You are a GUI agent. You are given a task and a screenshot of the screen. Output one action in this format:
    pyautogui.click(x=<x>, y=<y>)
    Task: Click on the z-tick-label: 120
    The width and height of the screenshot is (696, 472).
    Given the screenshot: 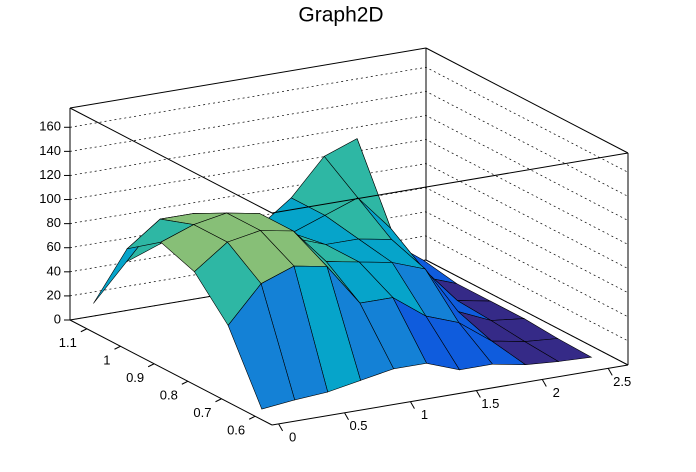 What is the action you would take?
    pyautogui.click(x=50, y=174)
    